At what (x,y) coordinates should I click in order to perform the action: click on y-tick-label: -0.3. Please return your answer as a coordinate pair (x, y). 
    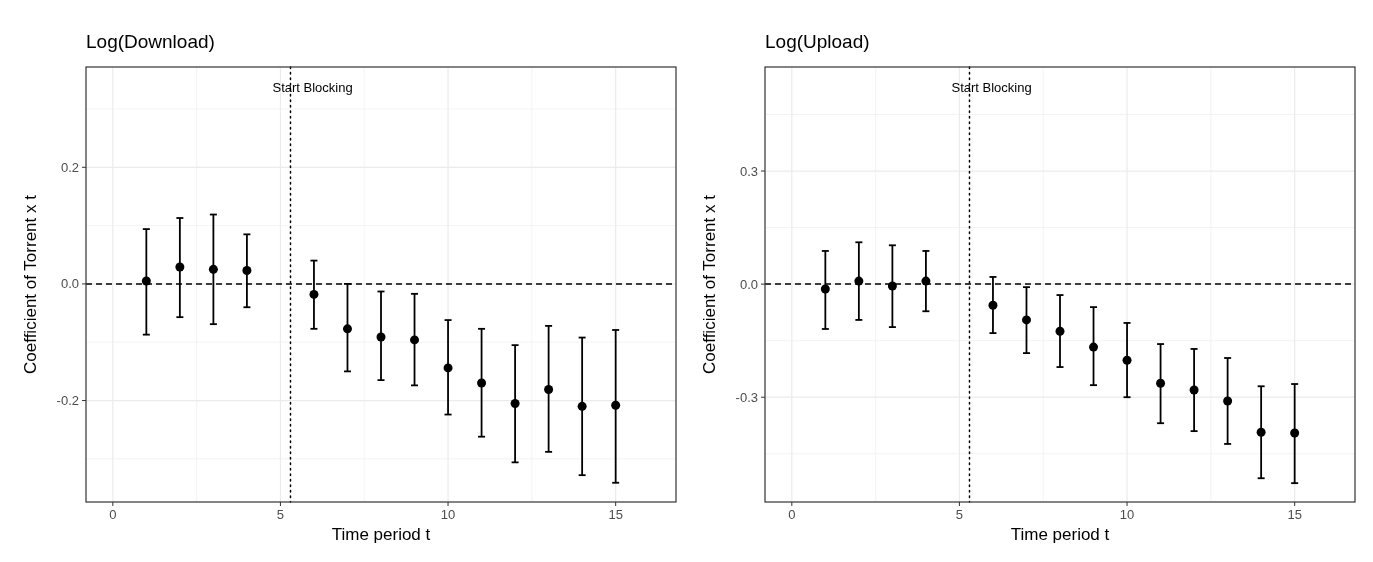
    Looking at the image, I should click on (746, 397).